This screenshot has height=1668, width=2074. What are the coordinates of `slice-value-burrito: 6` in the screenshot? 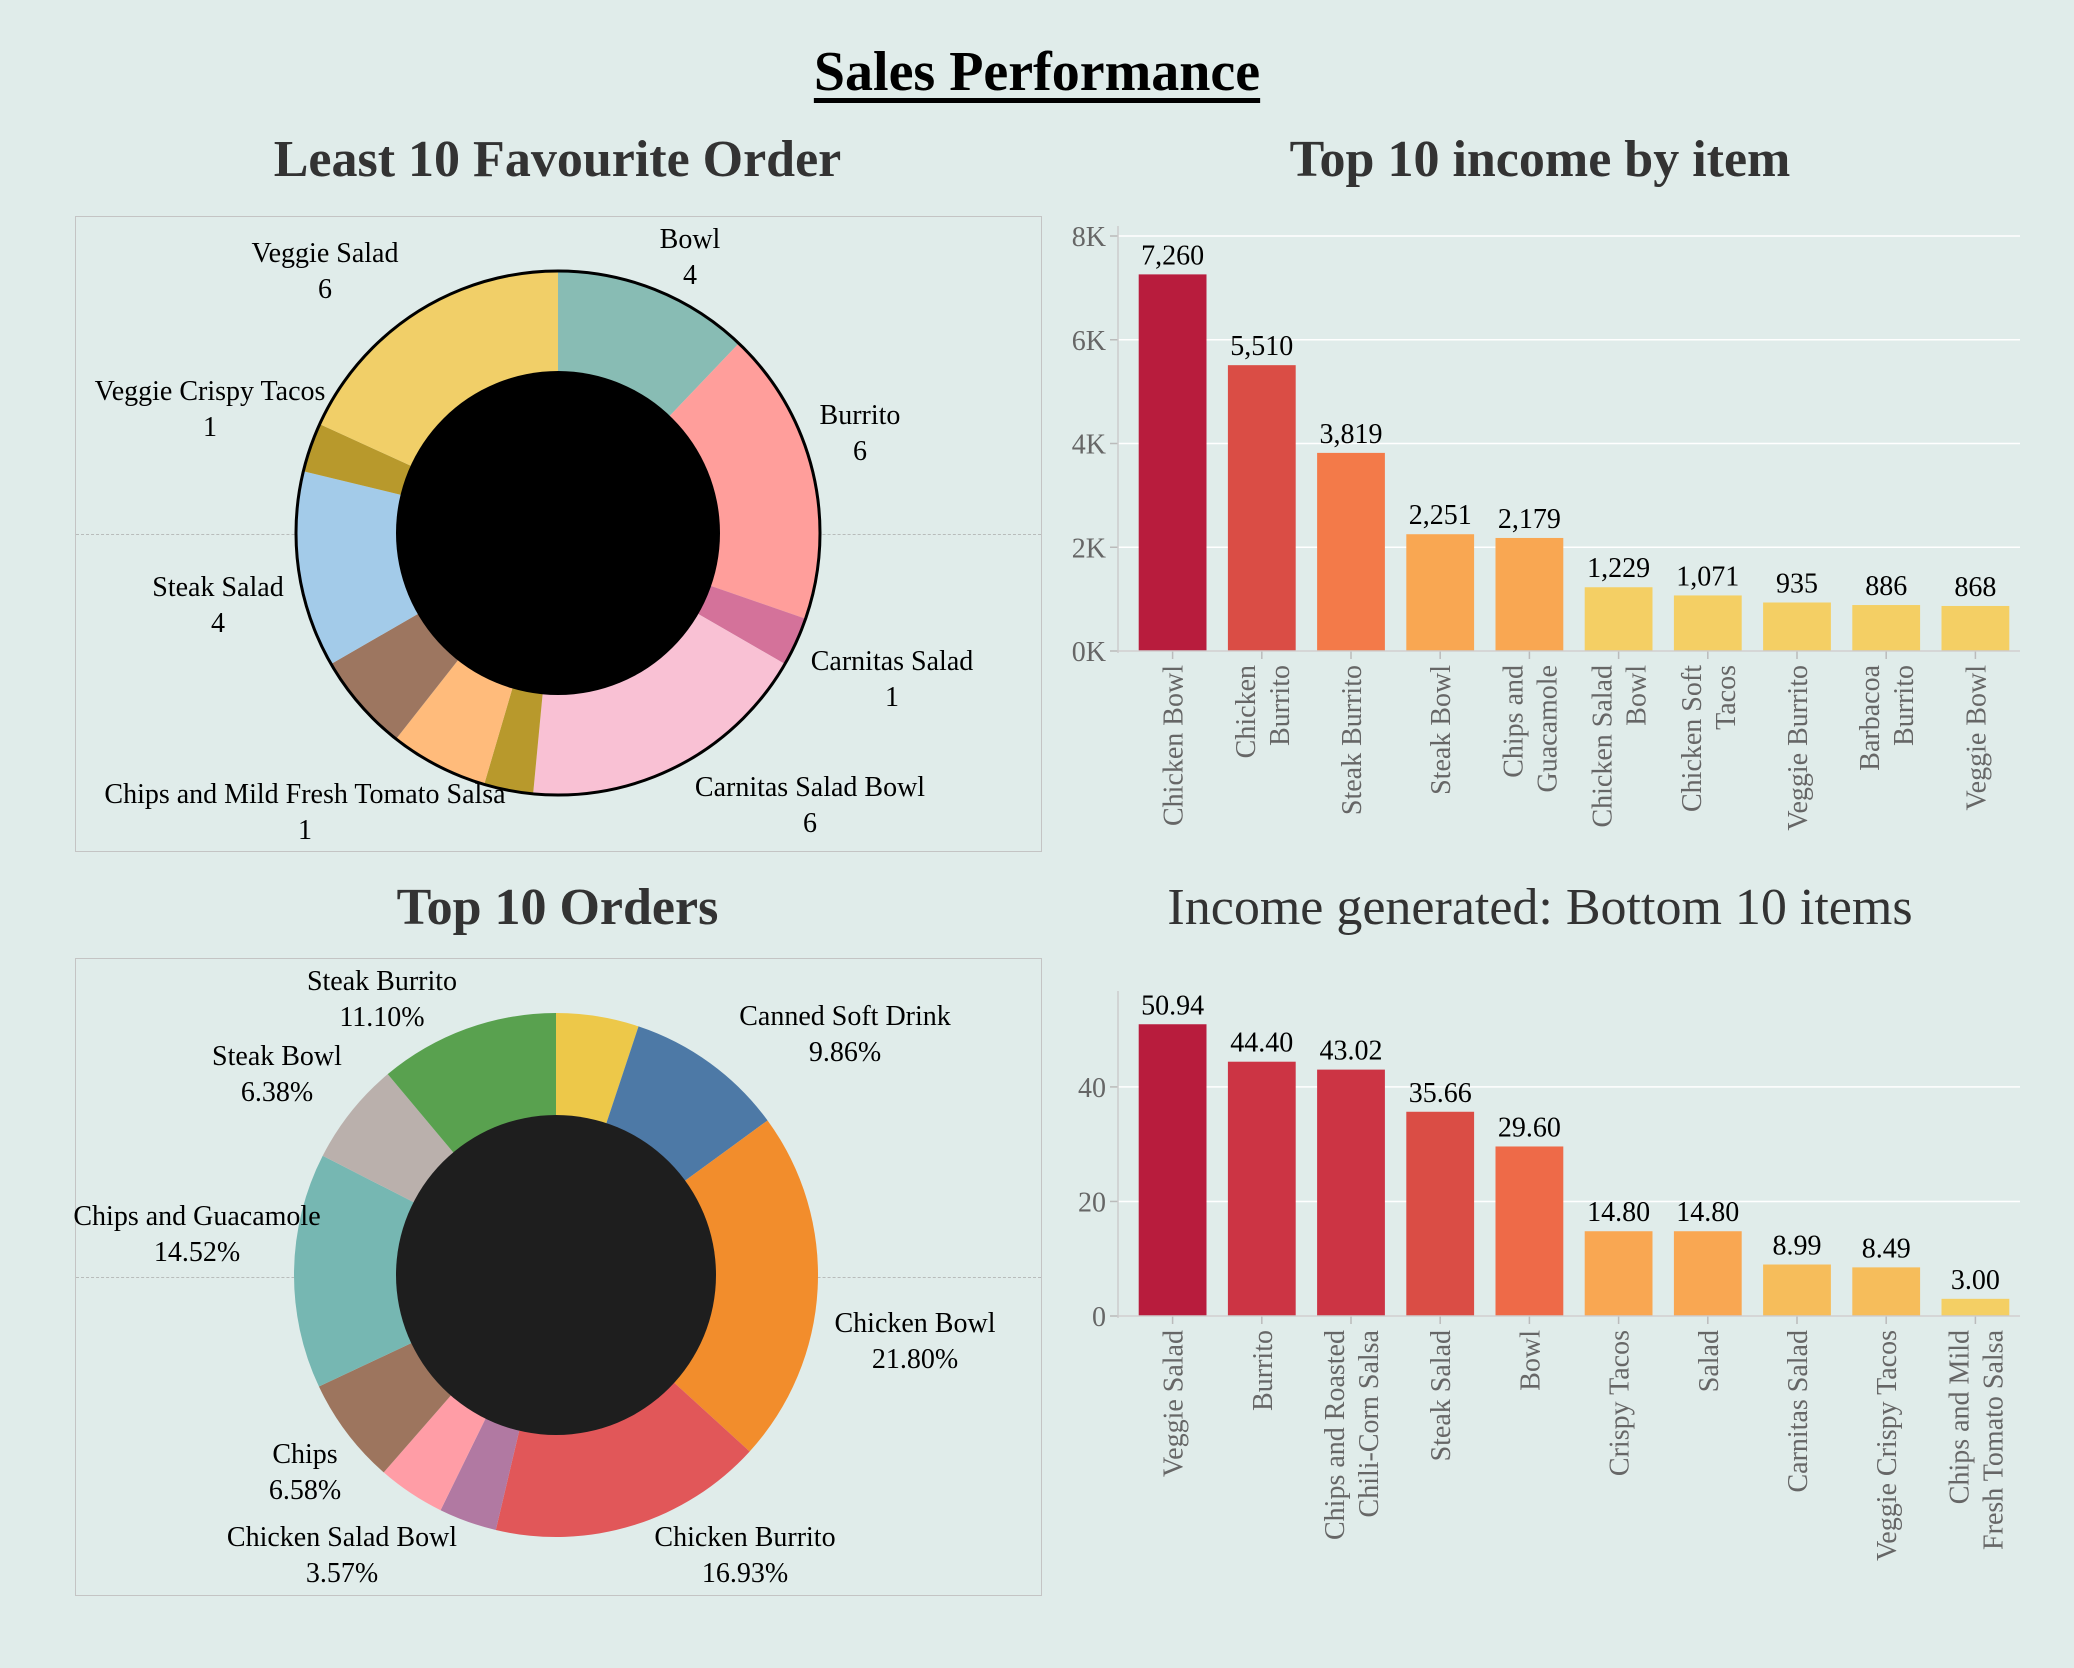 It's located at (860, 451).